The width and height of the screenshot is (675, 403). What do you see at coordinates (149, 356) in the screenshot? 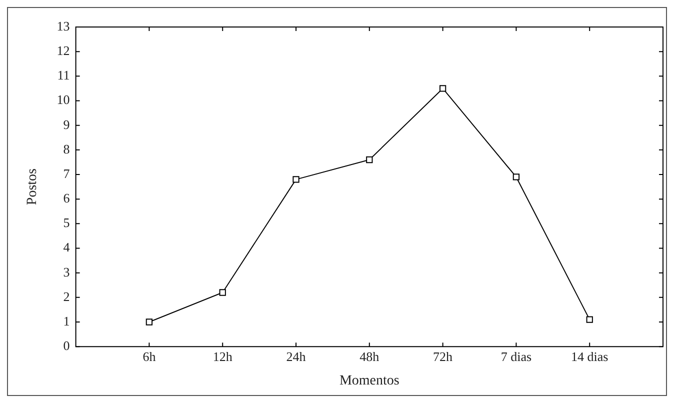
I see `x-tick-label: 6h` at bounding box center [149, 356].